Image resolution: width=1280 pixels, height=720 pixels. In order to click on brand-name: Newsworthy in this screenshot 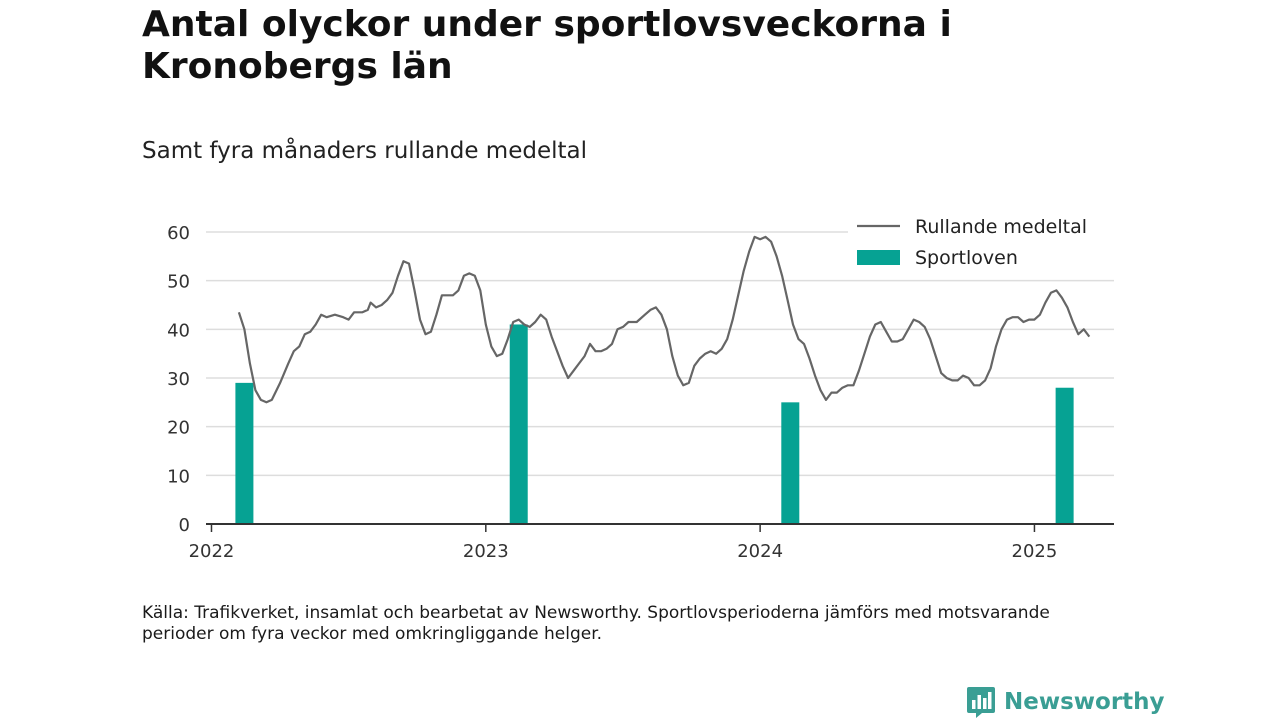, I will do `click(1084, 702)`.